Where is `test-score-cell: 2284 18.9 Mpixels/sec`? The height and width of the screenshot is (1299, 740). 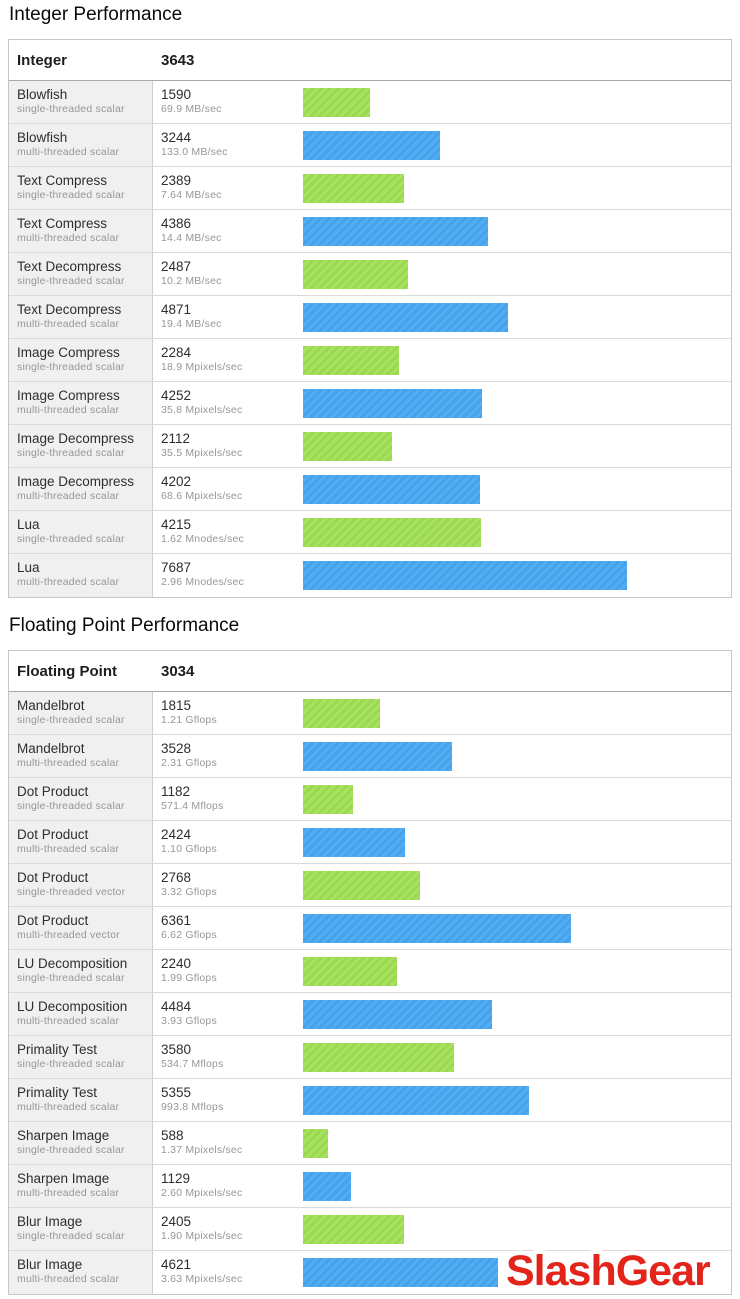 test-score-cell: 2284 18.9 Mpixels/sec is located at coordinates (228, 360).